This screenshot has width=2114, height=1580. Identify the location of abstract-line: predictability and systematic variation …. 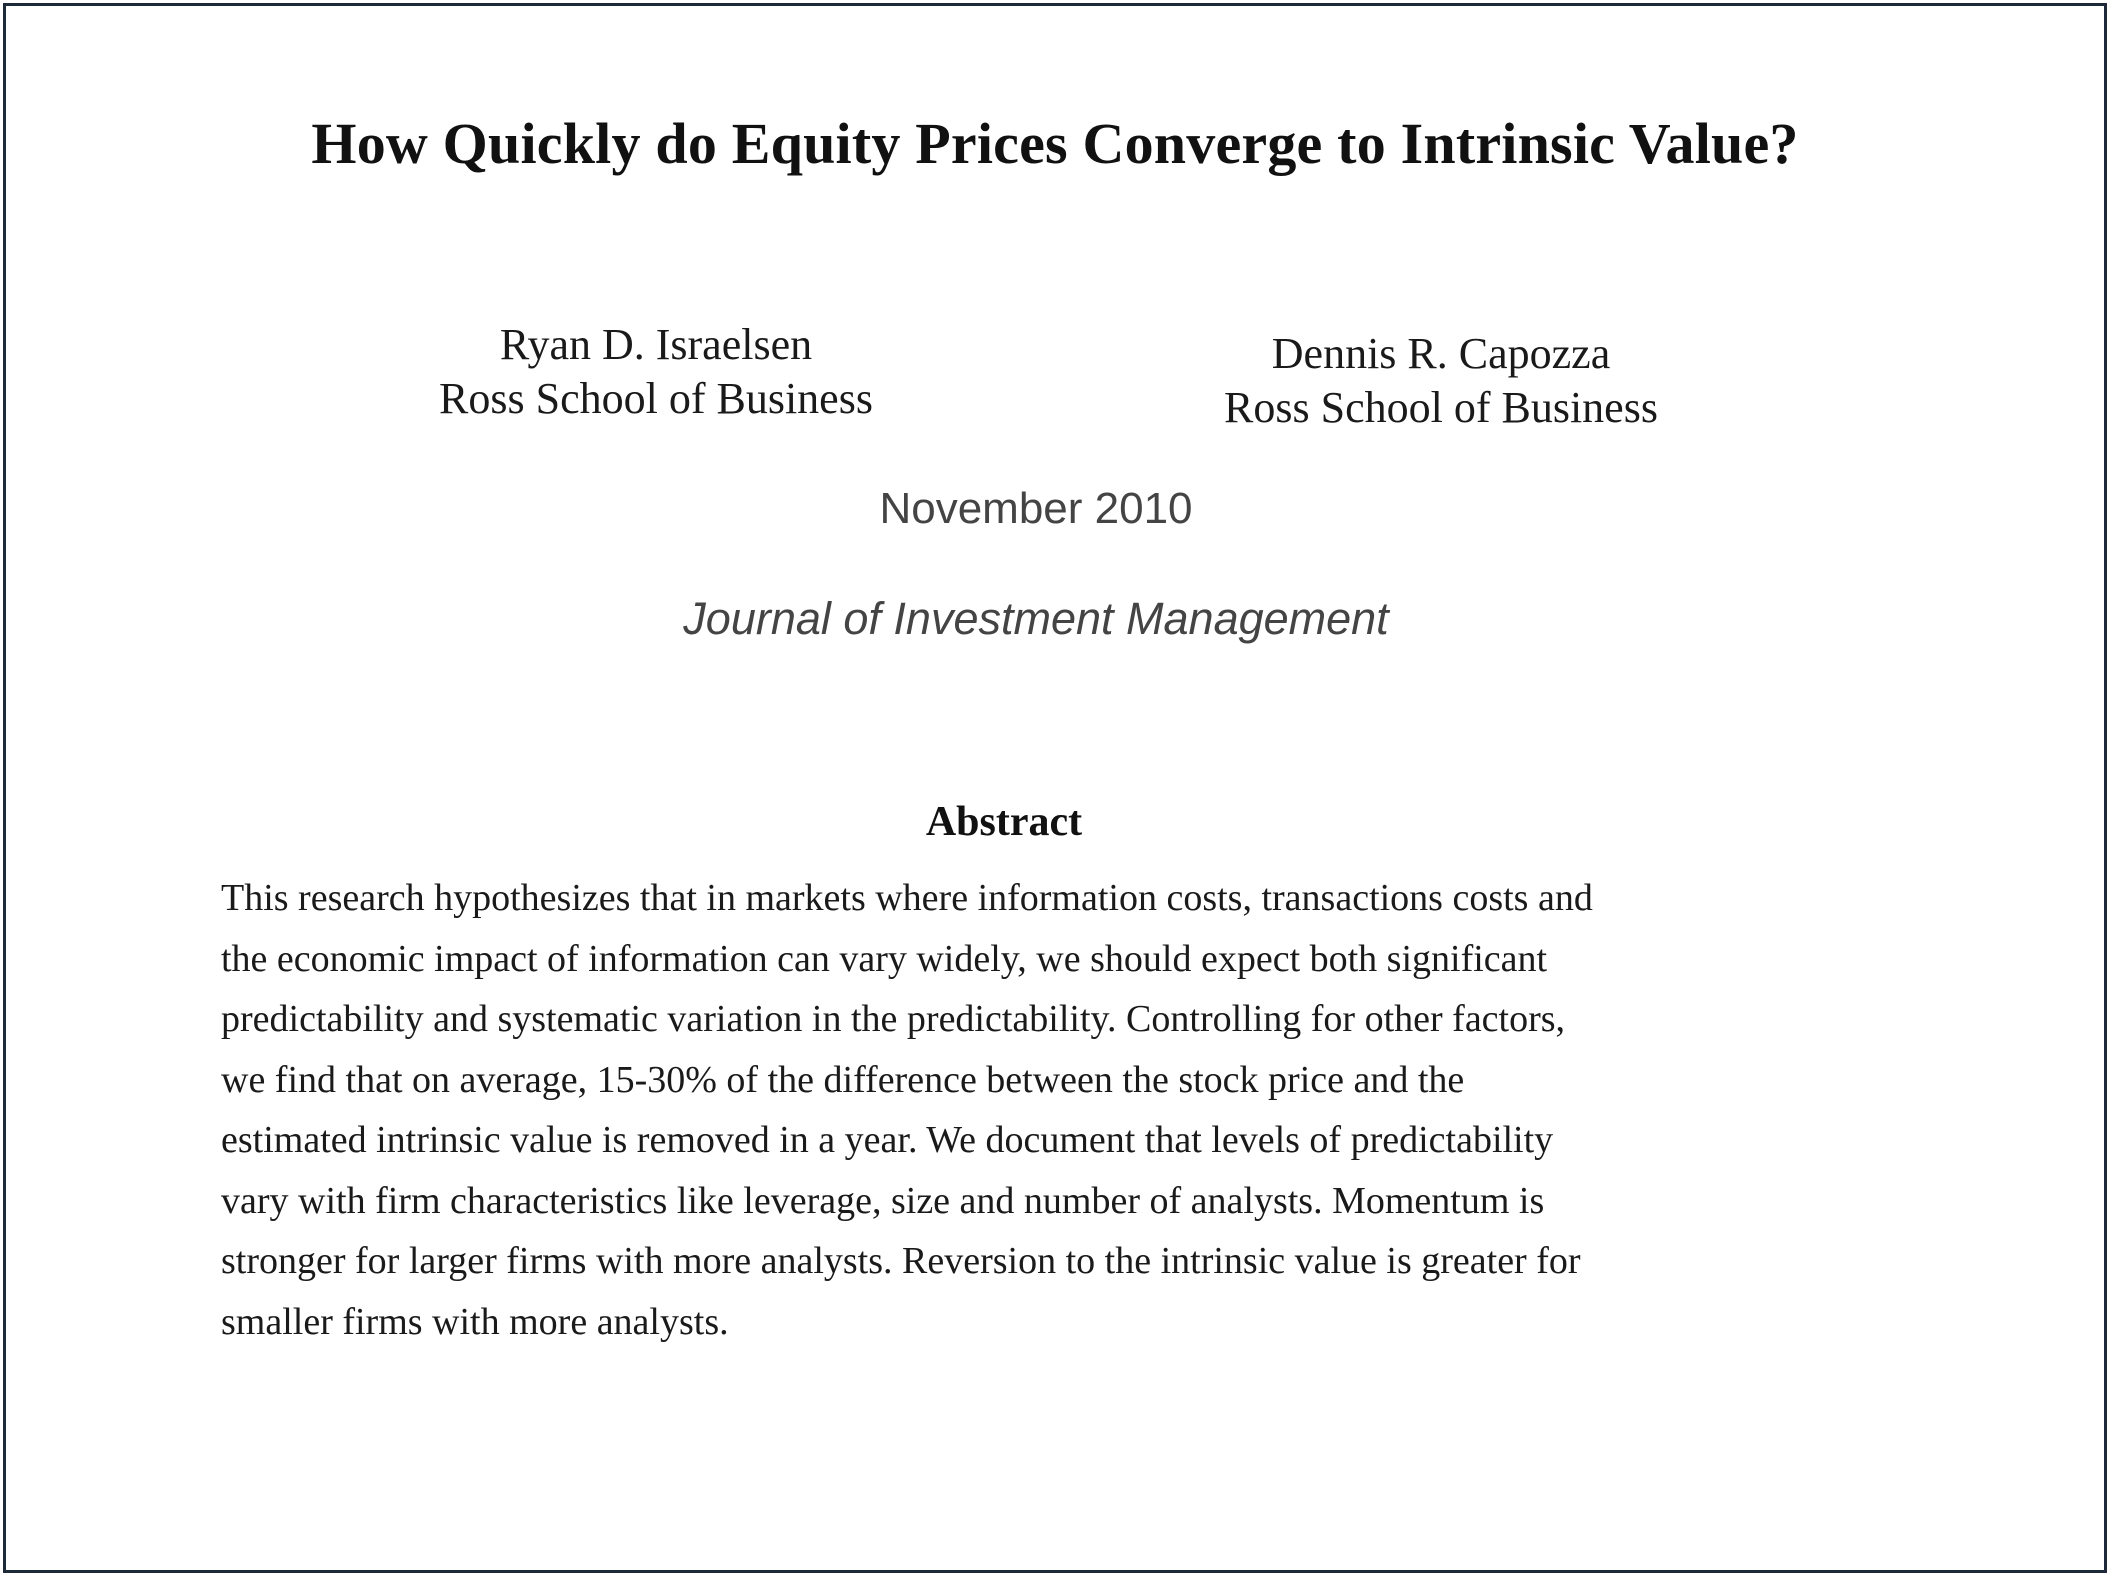
(893, 1019).